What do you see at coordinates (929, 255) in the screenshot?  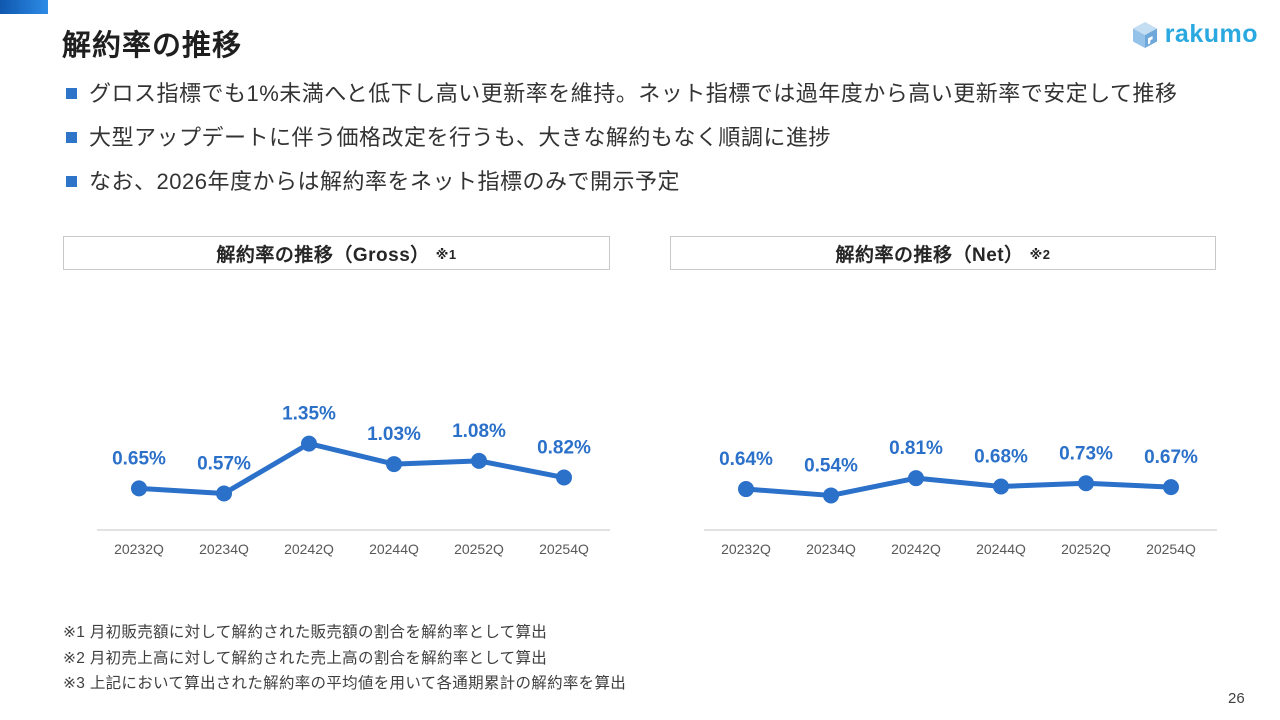 I see `net-chart-title-text: 解約率の推移（Net）` at bounding box center [929, 255].